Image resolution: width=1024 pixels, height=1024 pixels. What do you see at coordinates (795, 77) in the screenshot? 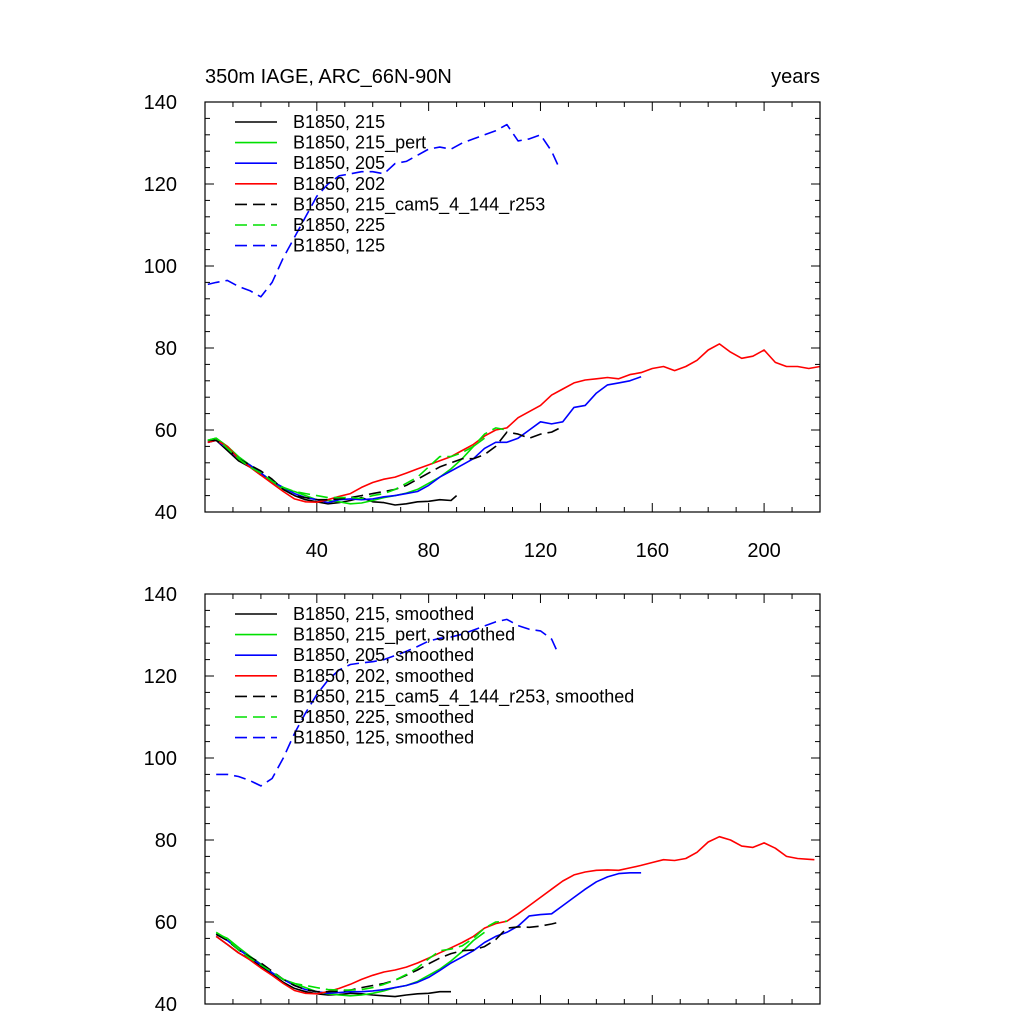
I see `top-panel-units: years` at bounding box center [795, 77].